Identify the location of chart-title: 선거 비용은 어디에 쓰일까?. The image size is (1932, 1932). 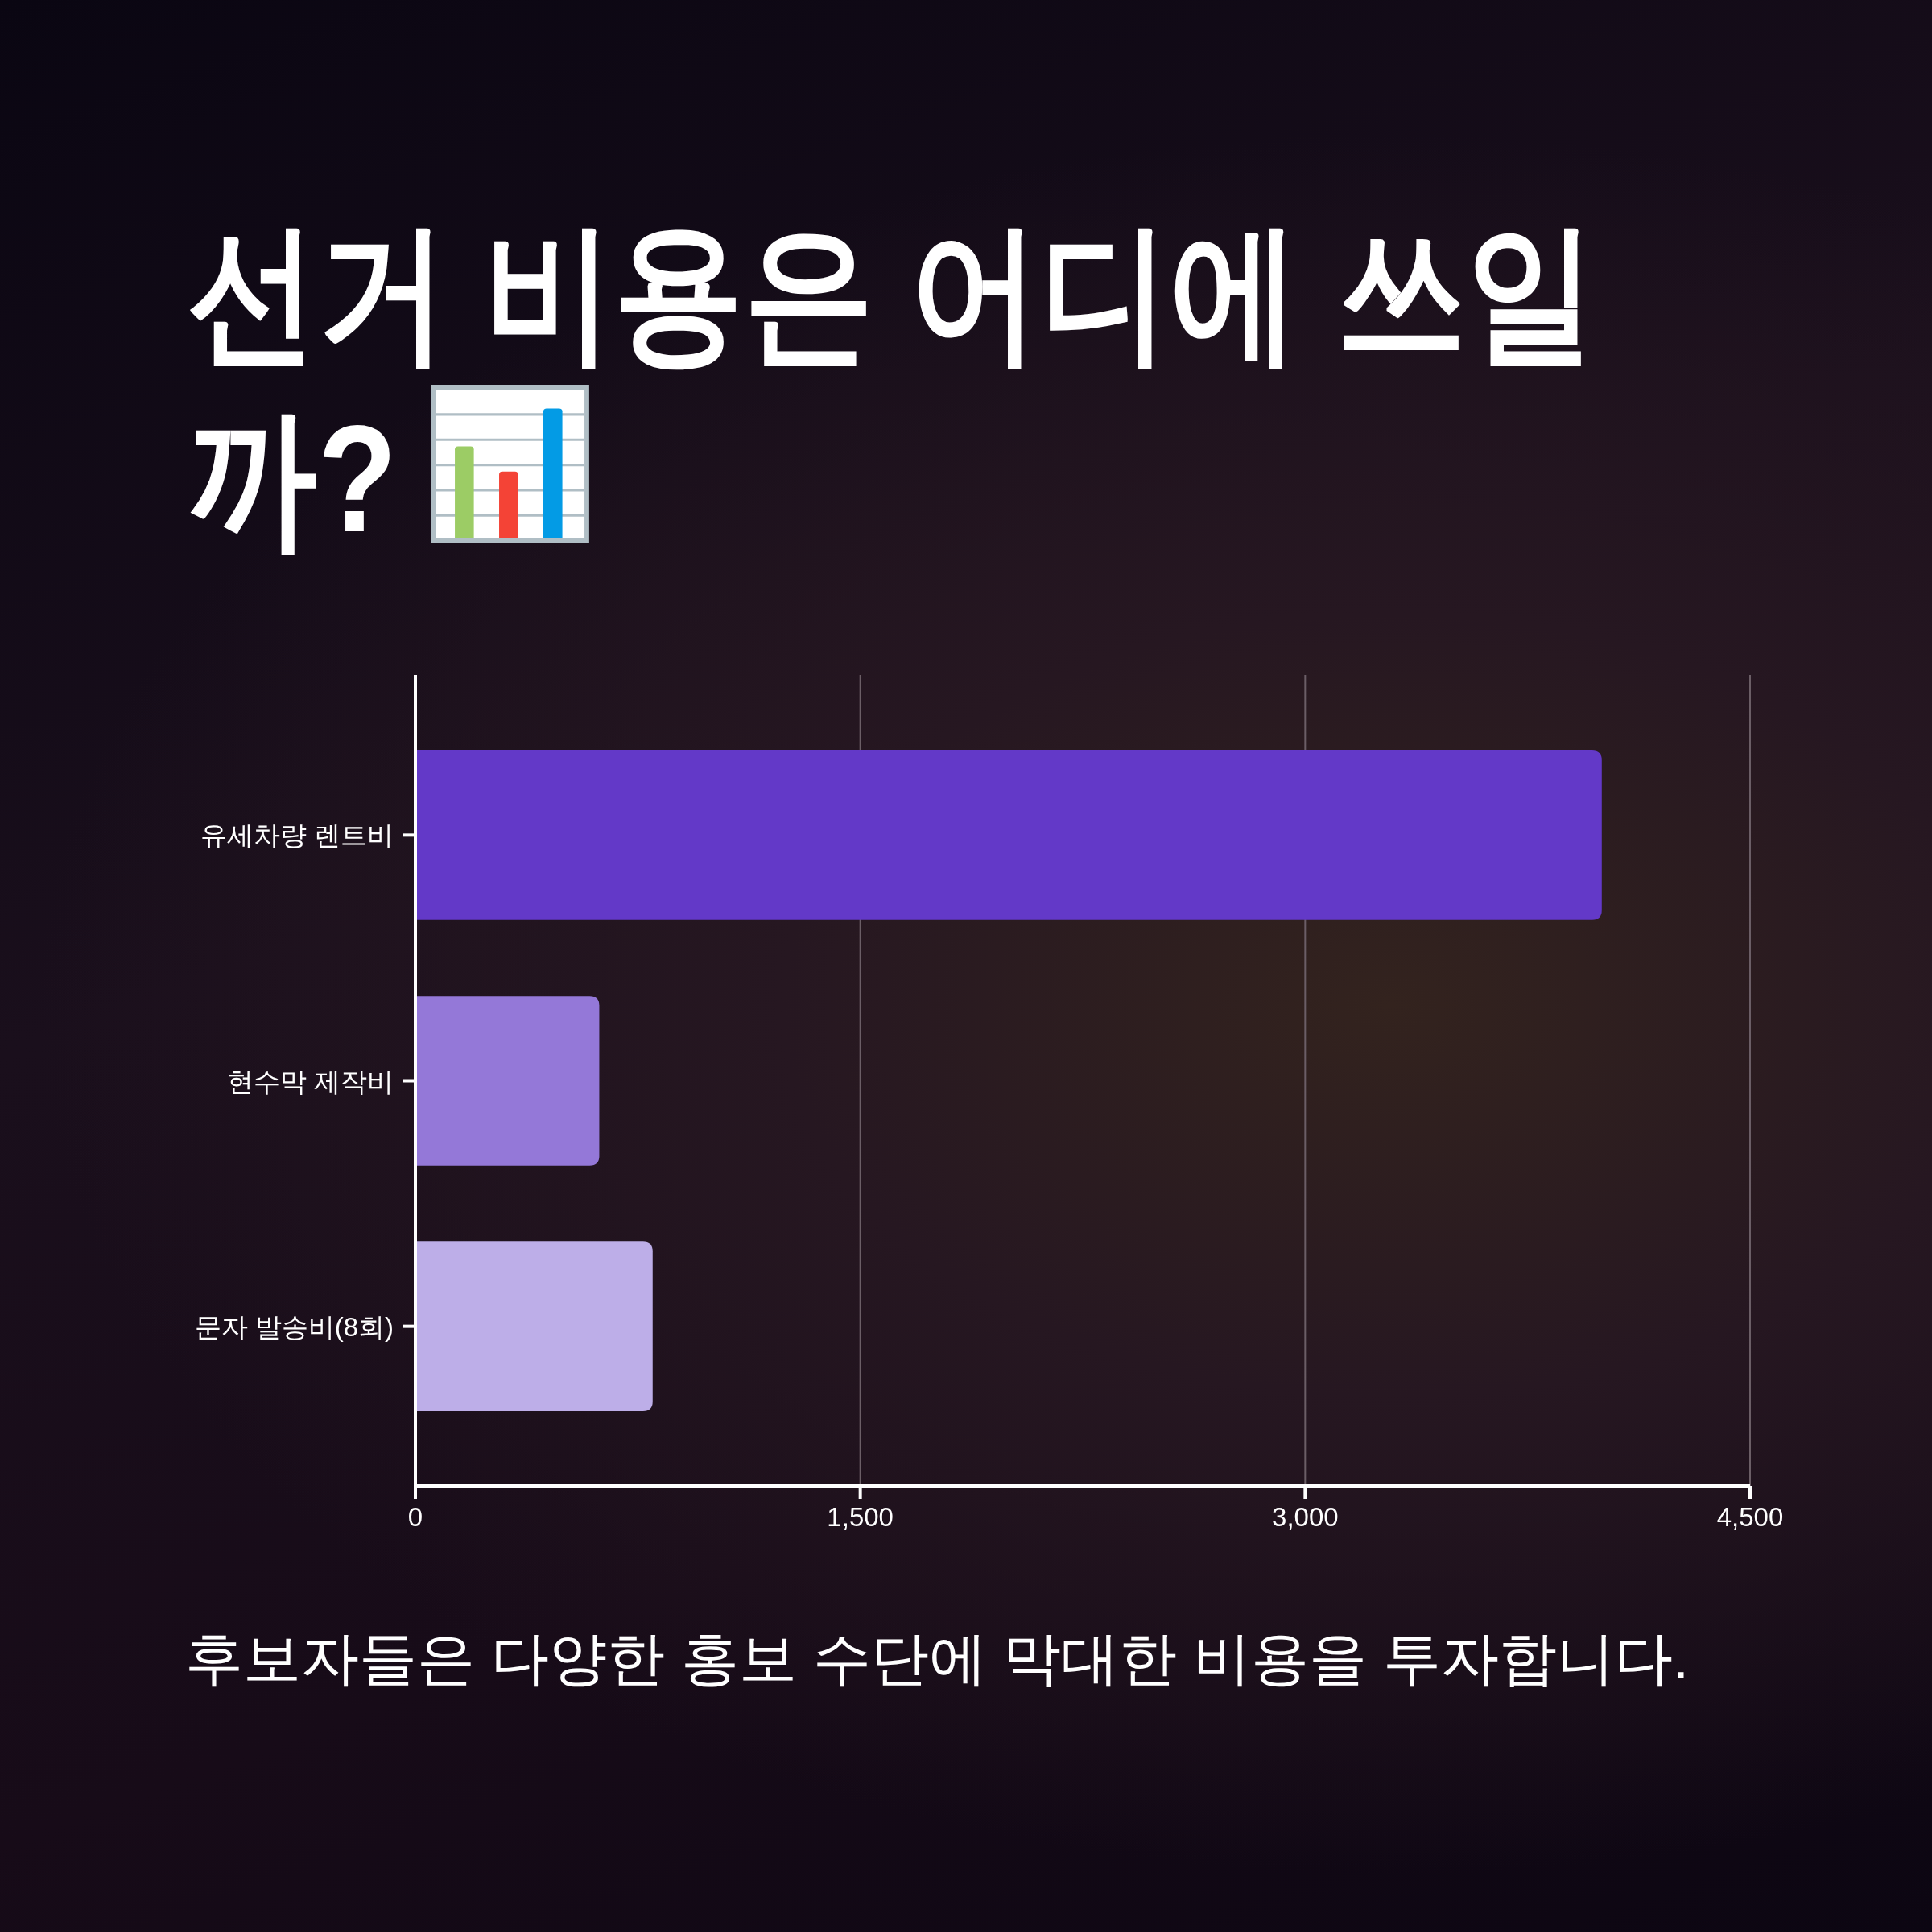
(892, 385).